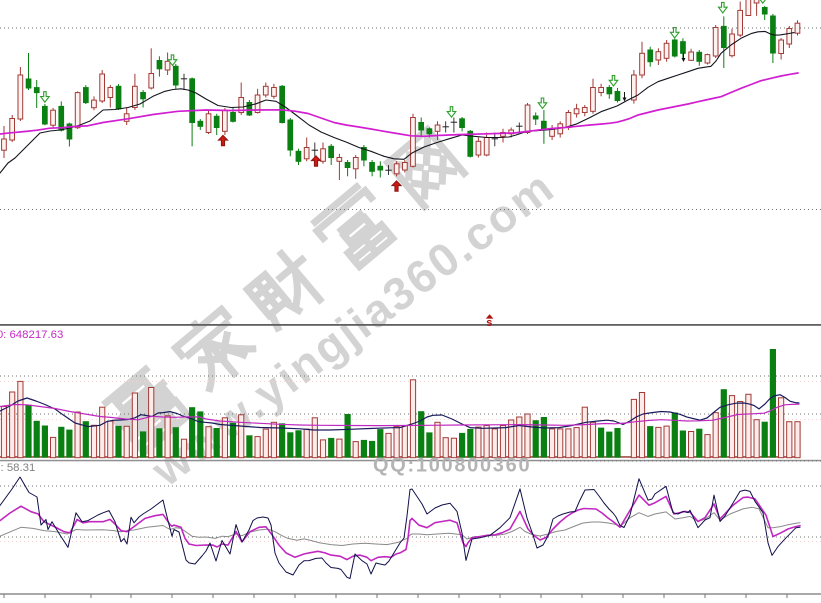 This screenshot has width=821, height=603. What do you see at coordinates (452, 466) in the screenshot?
I see `svg-text: QQ:100800360` at bounding box center [452, 466].